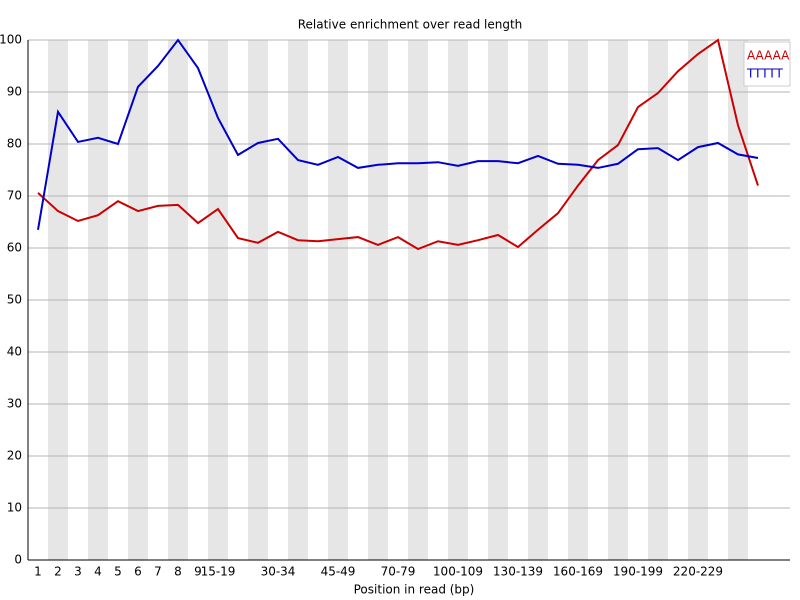 The width and height of the screenshot is (800, 600). Describe the element at coordinates (338, 572) in the screenshot. I see `x-tick-label: 45-49` at that location.